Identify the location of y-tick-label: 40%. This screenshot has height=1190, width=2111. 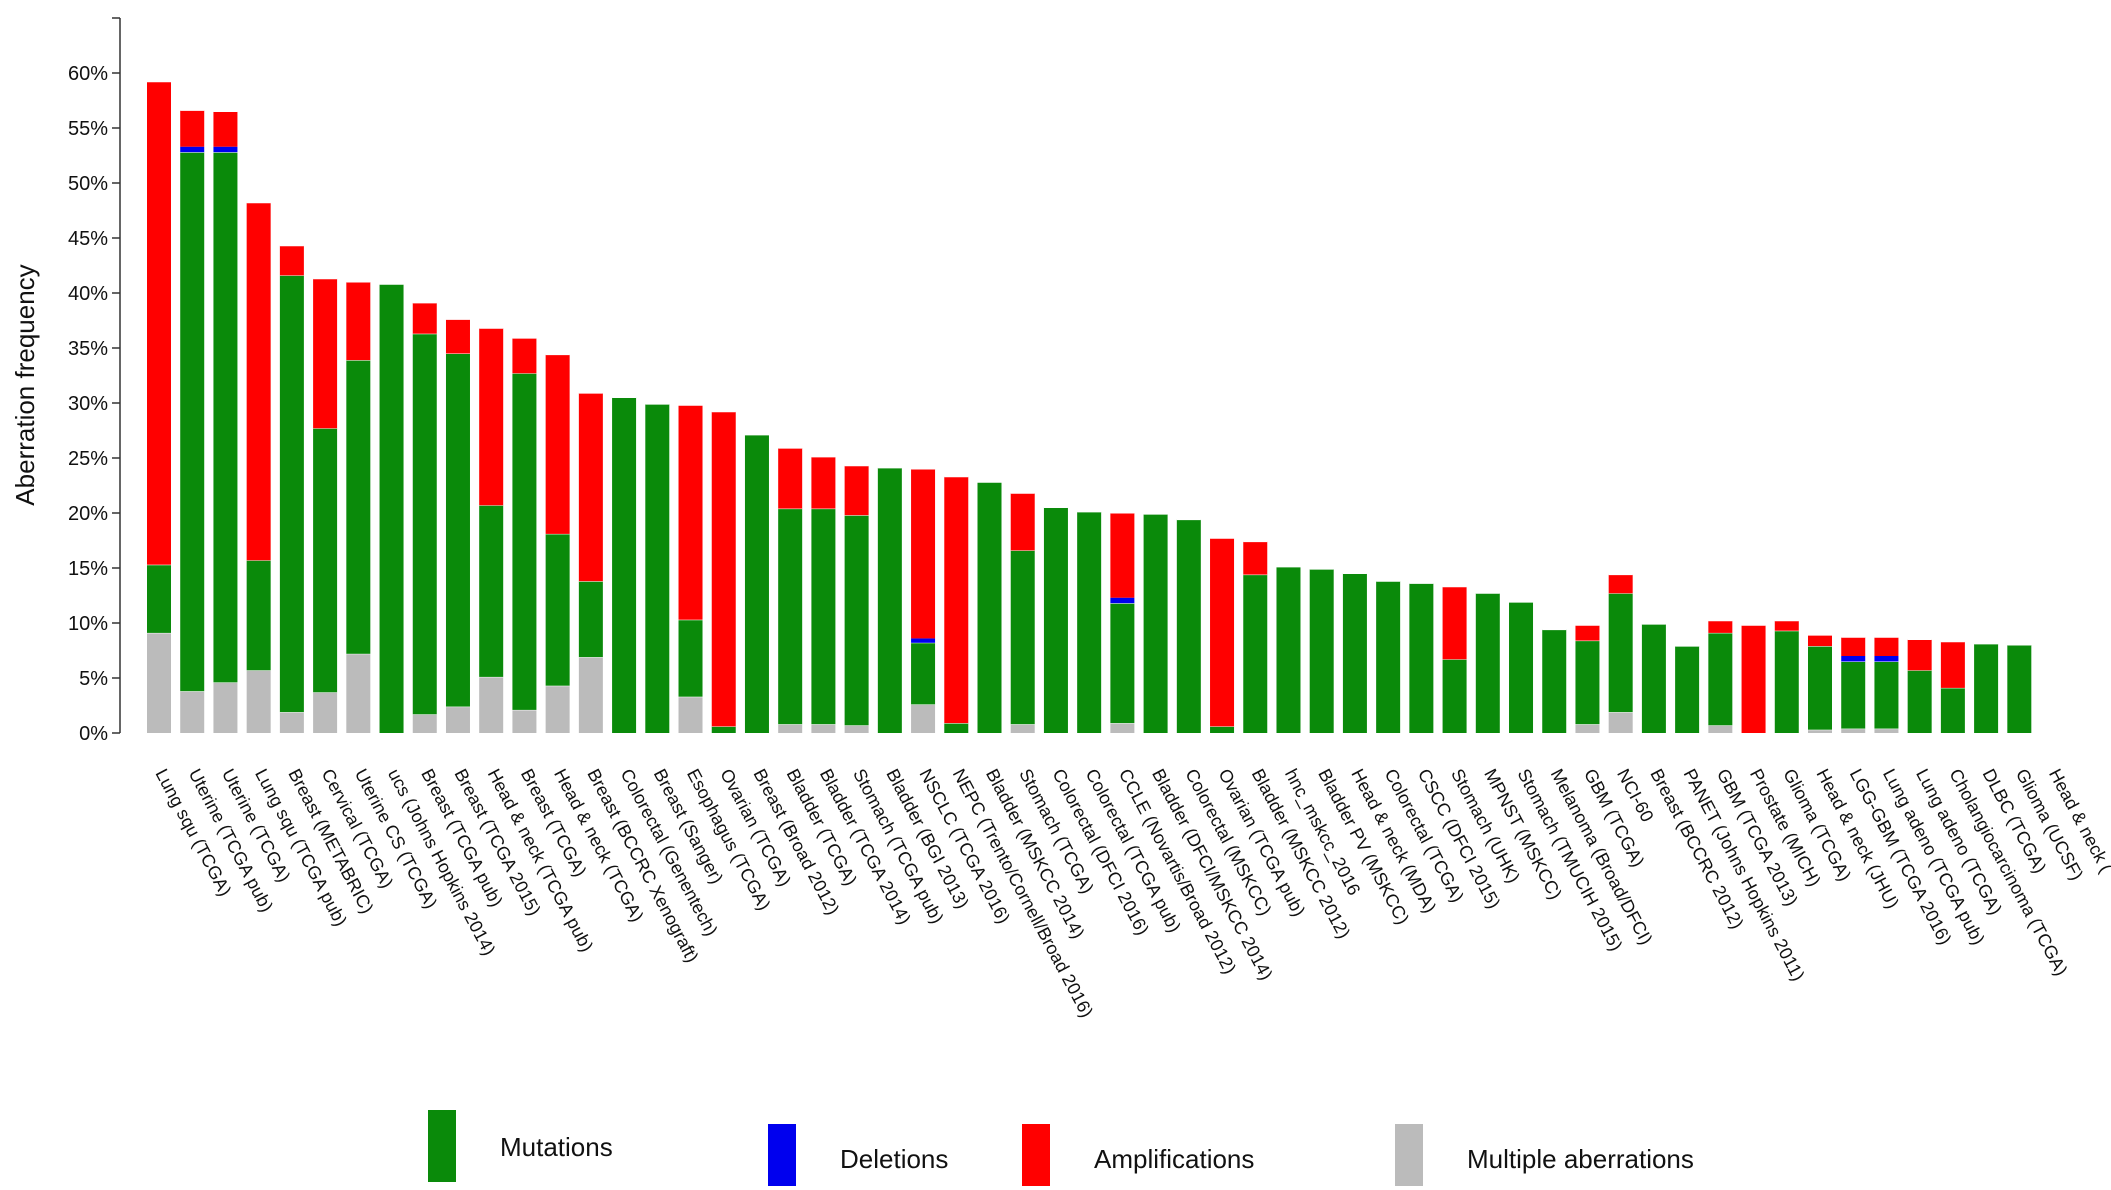
(88, 294).